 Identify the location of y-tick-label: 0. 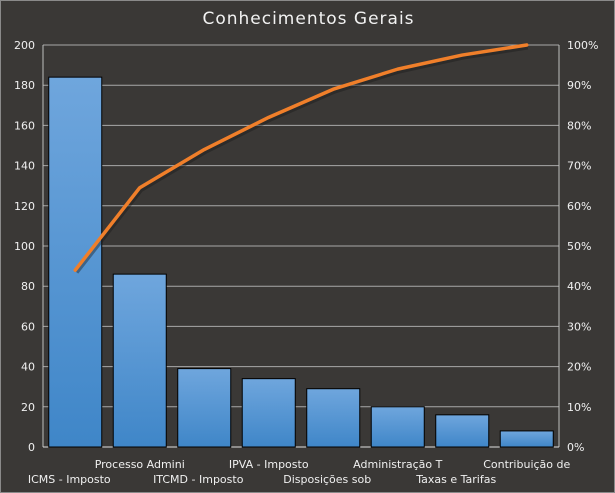
(31, 447).